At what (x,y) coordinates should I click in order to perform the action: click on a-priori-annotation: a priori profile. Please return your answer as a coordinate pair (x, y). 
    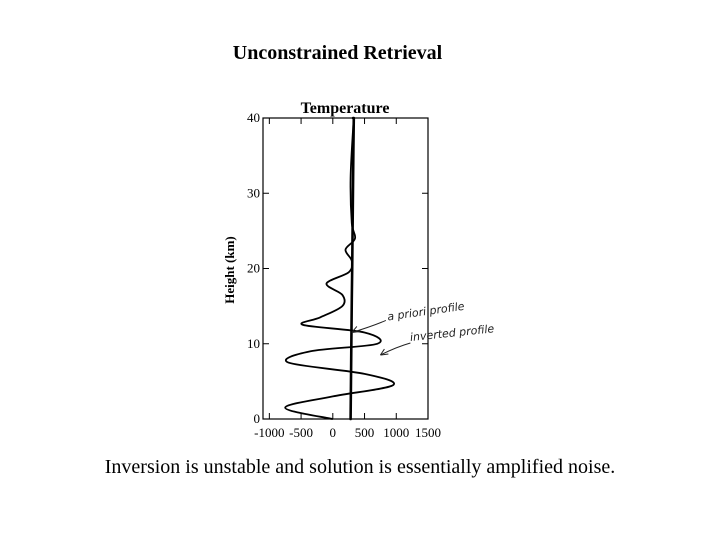
    Looking at the image, I should click on (425, 312).